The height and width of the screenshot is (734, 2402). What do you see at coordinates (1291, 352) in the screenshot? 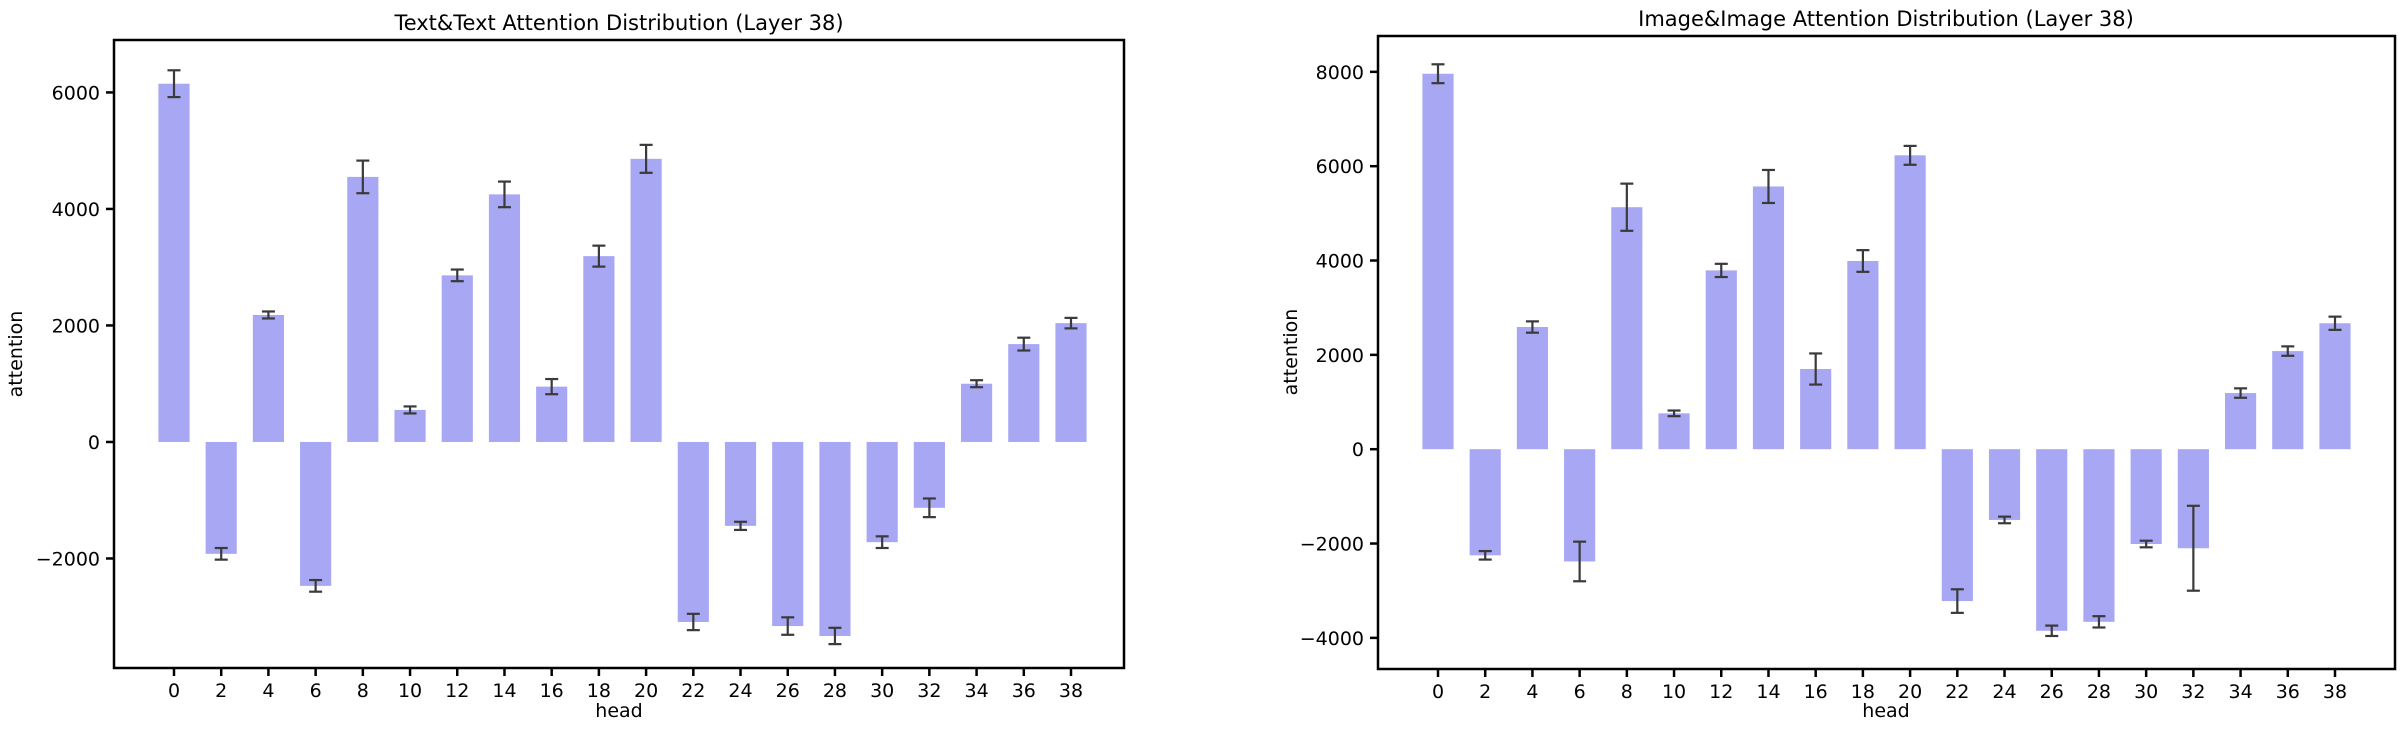
I see `y-axis-label-right: attention` at bounding box center [1291, 352].